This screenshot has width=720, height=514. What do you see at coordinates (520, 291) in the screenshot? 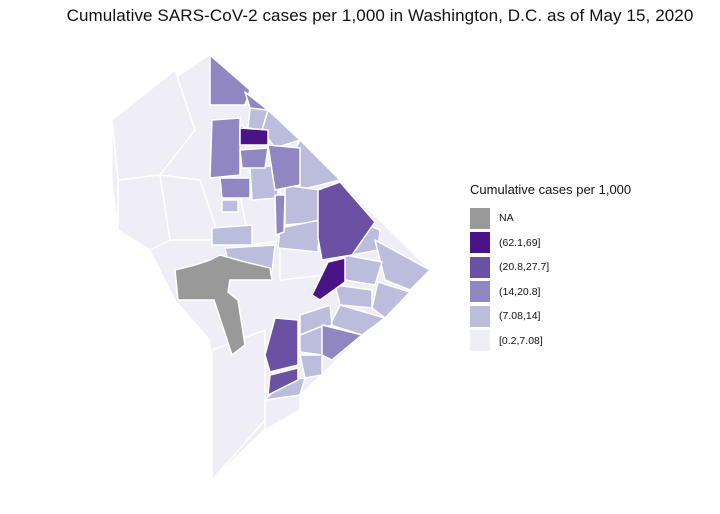
I see `legend-label: (14,20.8]` at bounding box center [520, 291].